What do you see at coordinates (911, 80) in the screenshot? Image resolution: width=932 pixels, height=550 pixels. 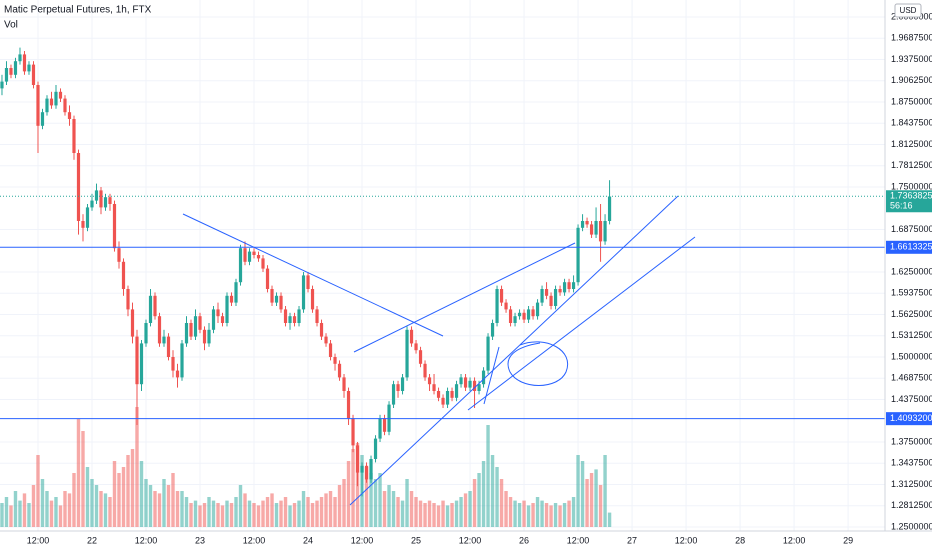 I see `y-tick-label: 1.9062500` at bounding box center [911, 80].